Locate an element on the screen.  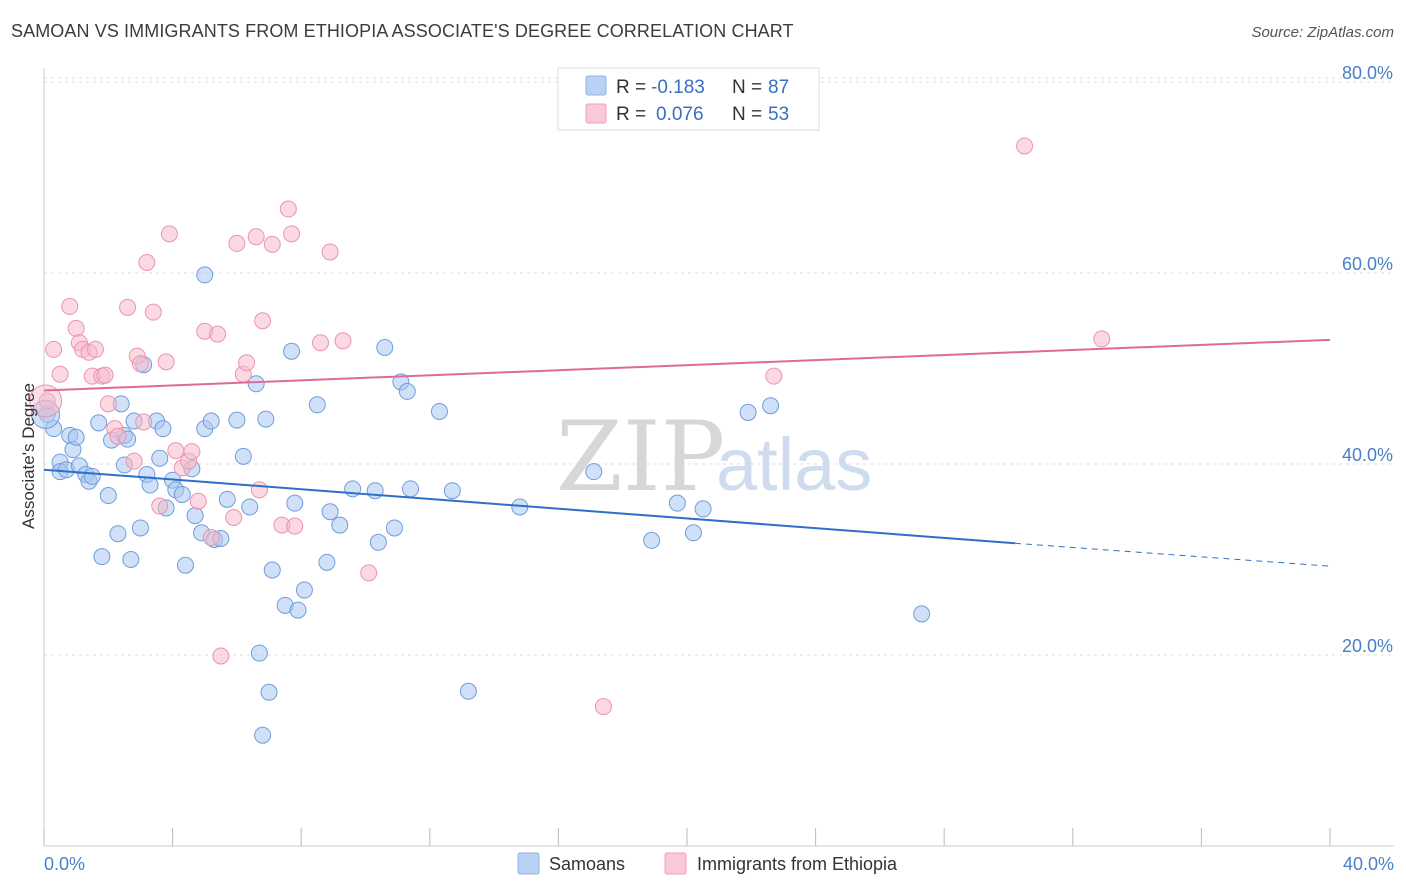
legend-r-value-1: -0.183 is located at coordinates (678, 87).